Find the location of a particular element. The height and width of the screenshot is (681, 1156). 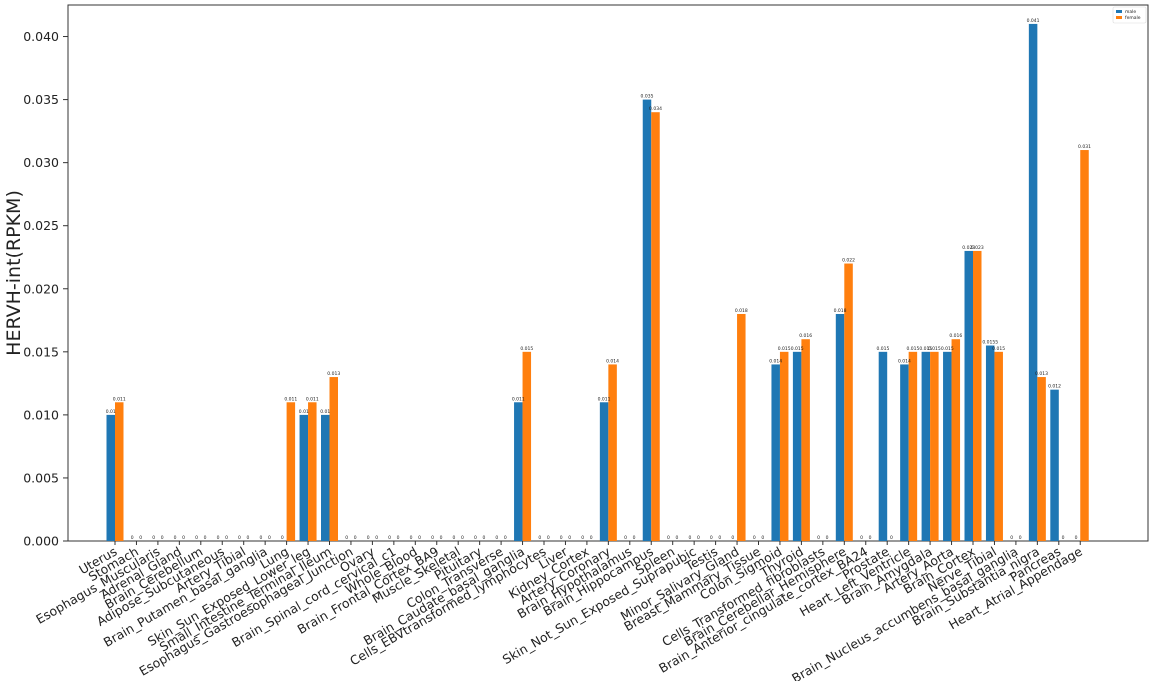

data-label-male: 0.014 is located at coordinates (775, 361).